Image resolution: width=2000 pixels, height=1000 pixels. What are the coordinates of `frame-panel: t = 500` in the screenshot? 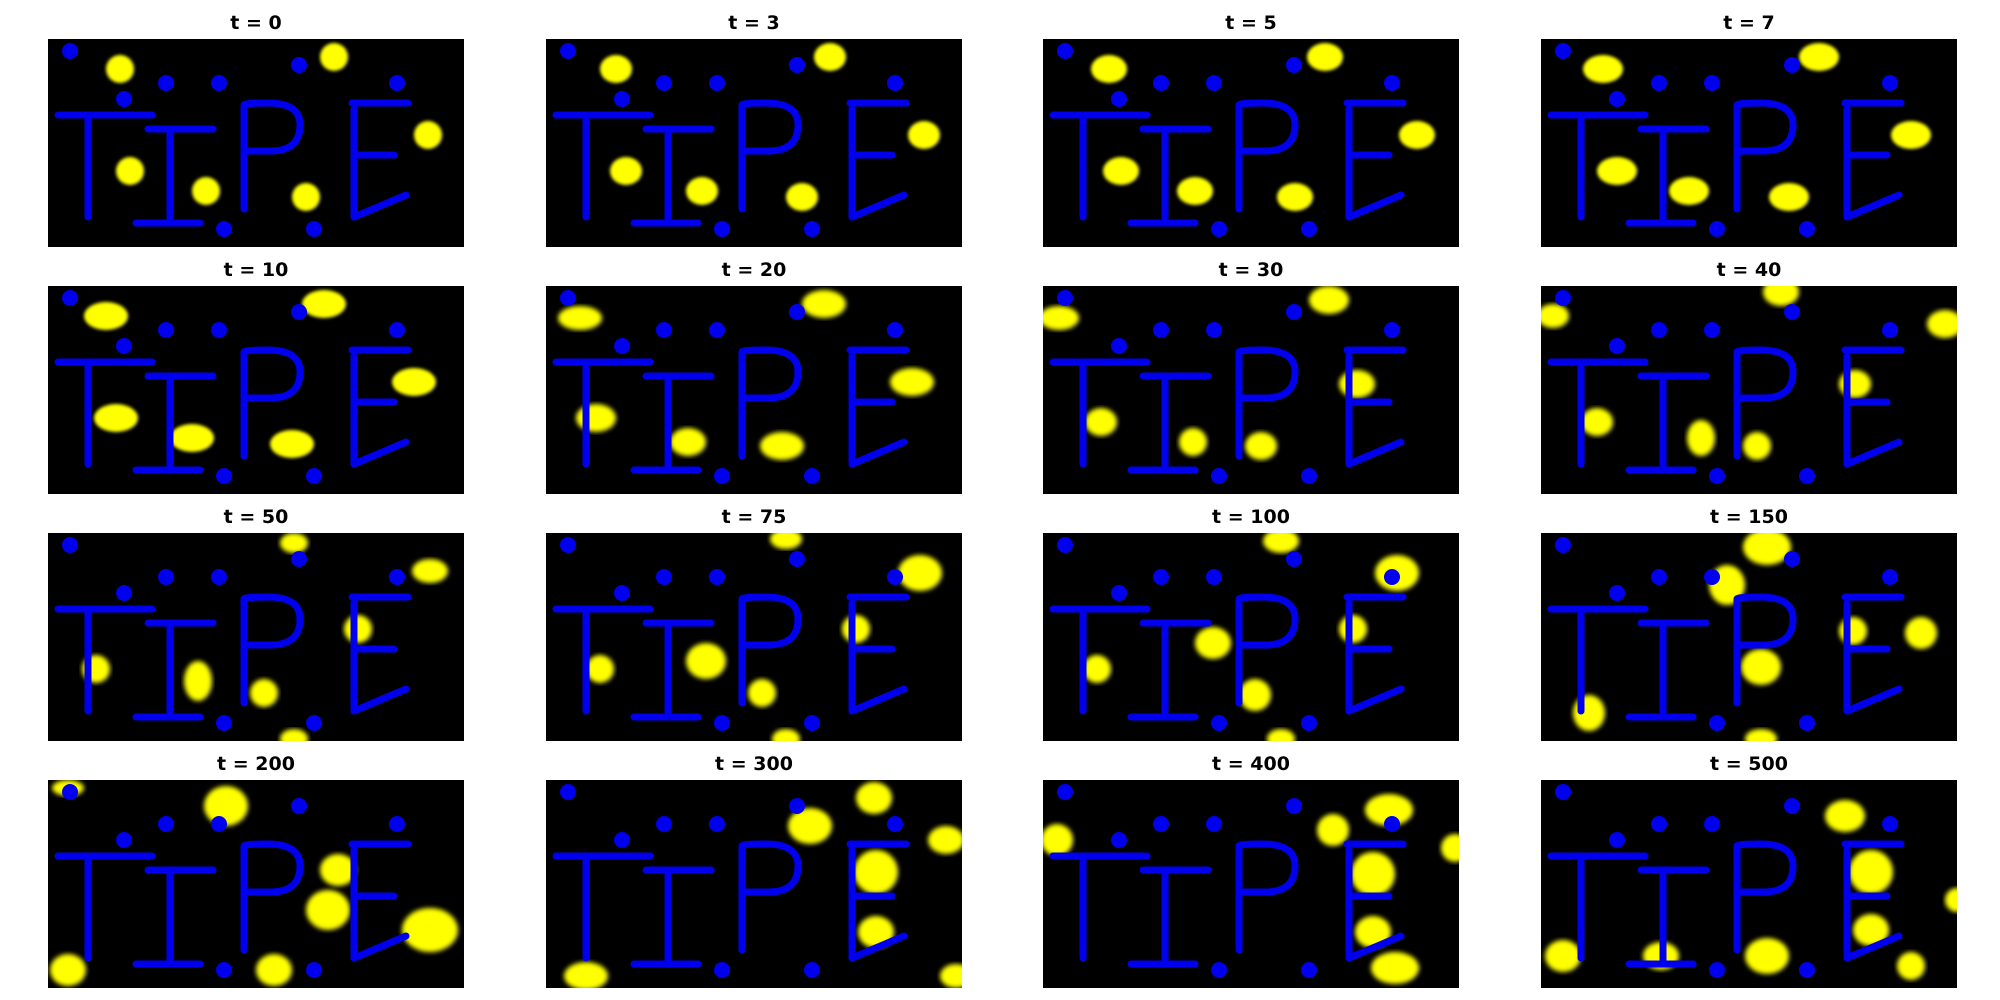 It's located at (1749, 870).